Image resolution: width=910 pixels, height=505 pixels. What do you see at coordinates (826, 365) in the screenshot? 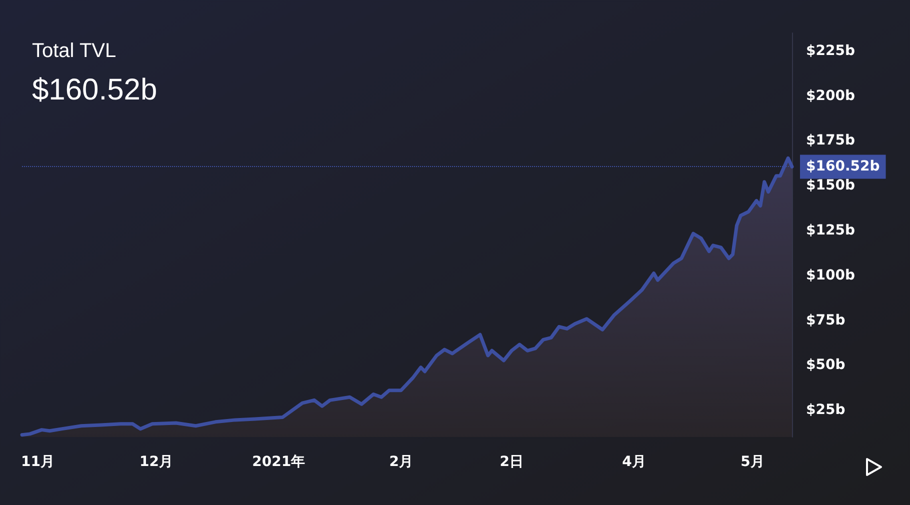
I see `y-tick-label: $50b` at bounding box center [826, 365].